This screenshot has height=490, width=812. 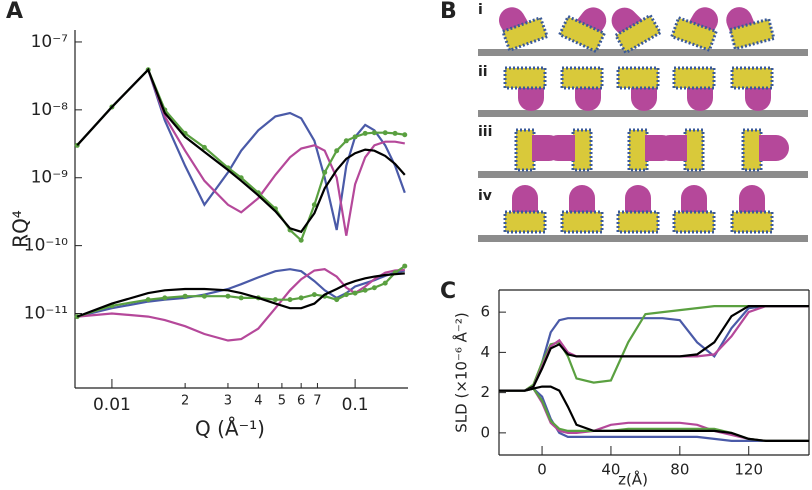 What do you see at coordinates (112, 405) in the screenshot?
I see `x-tick-label: 0.01` at bounding box center [112, 405].